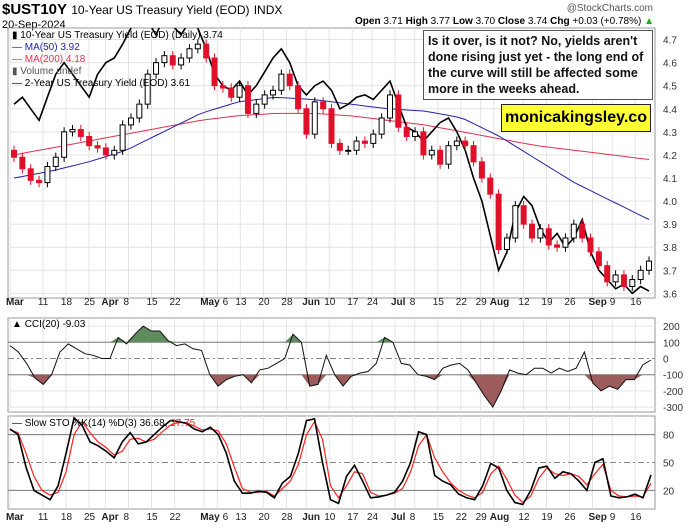  What do you see at coordinates (47, 71) in the screenshot?
I see `legend-volume: ▮ Volume undef` at bounding box center [47, 71].